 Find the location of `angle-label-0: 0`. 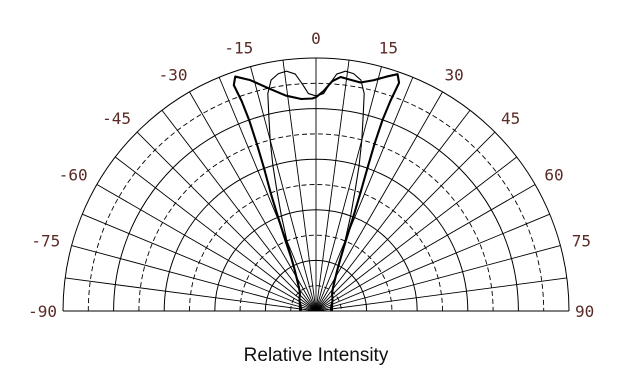

angle-label-0: 0 is located at coordinates (316, 38).